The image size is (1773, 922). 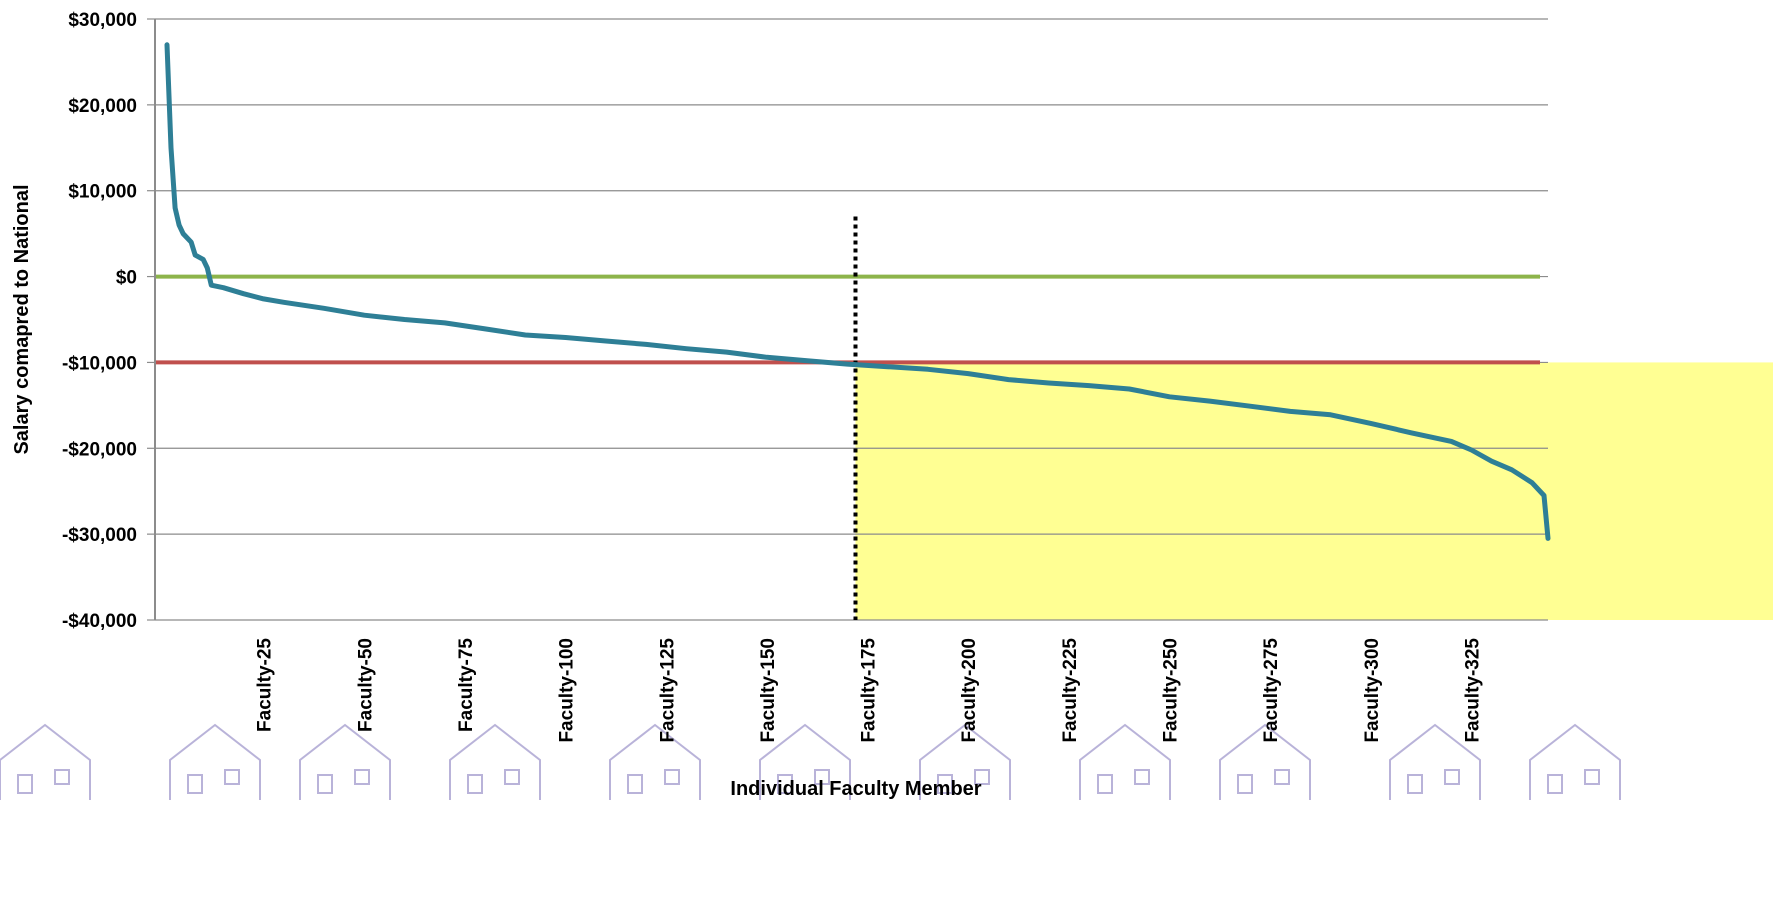 I want to click on y-tick-label: $30,000, so click(x=102, y=20).